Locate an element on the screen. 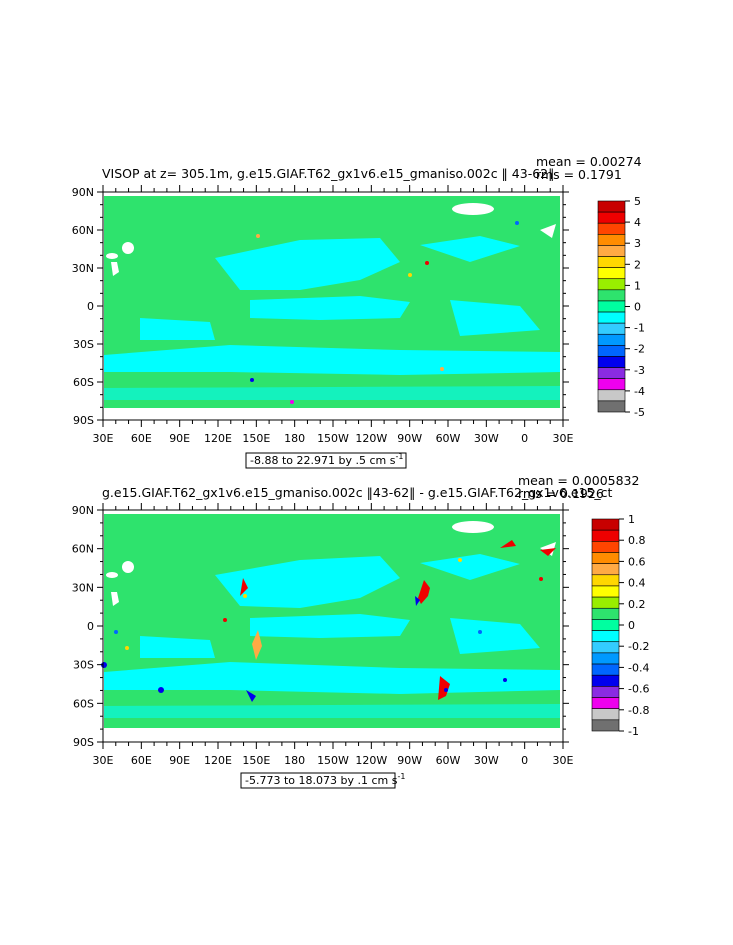 Image resolution: width=733 pixels, height=945 pixels. colorbar-label: 0.2 is located at coordinates (637, 604).